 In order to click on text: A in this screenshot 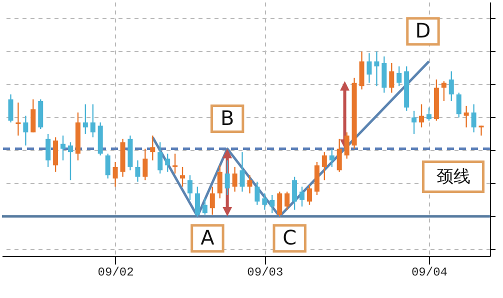, I will do `click(207, 237)`.